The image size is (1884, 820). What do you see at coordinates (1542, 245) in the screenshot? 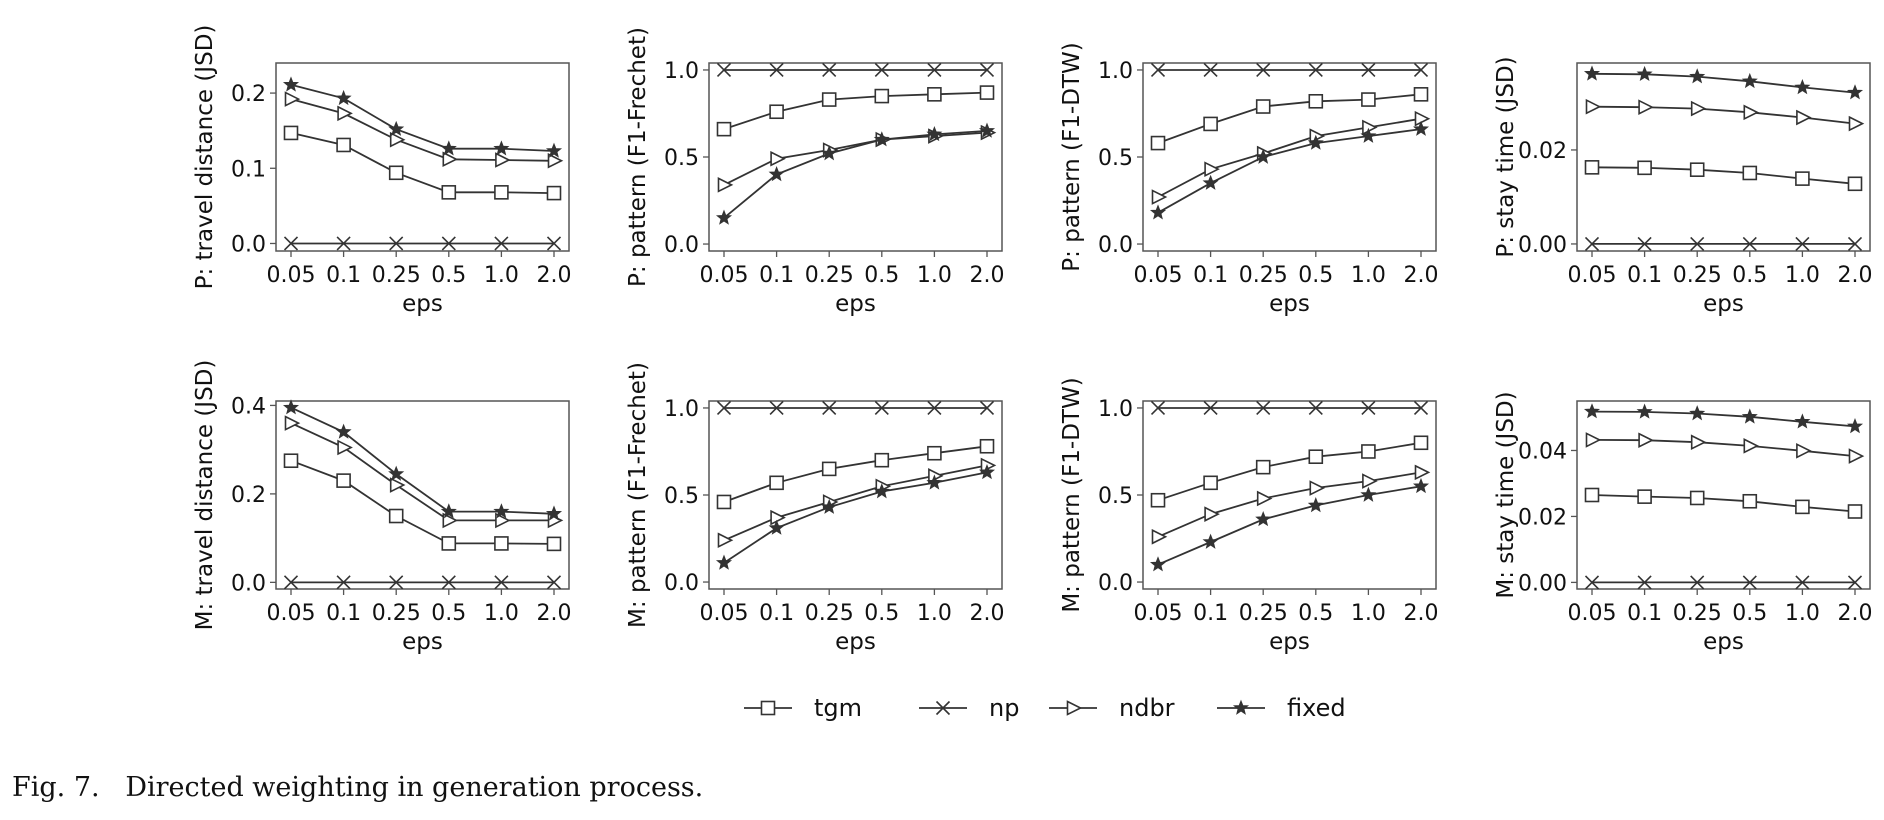
I see `y-tick-label: 0.00` at bounding box center [1542, 245].